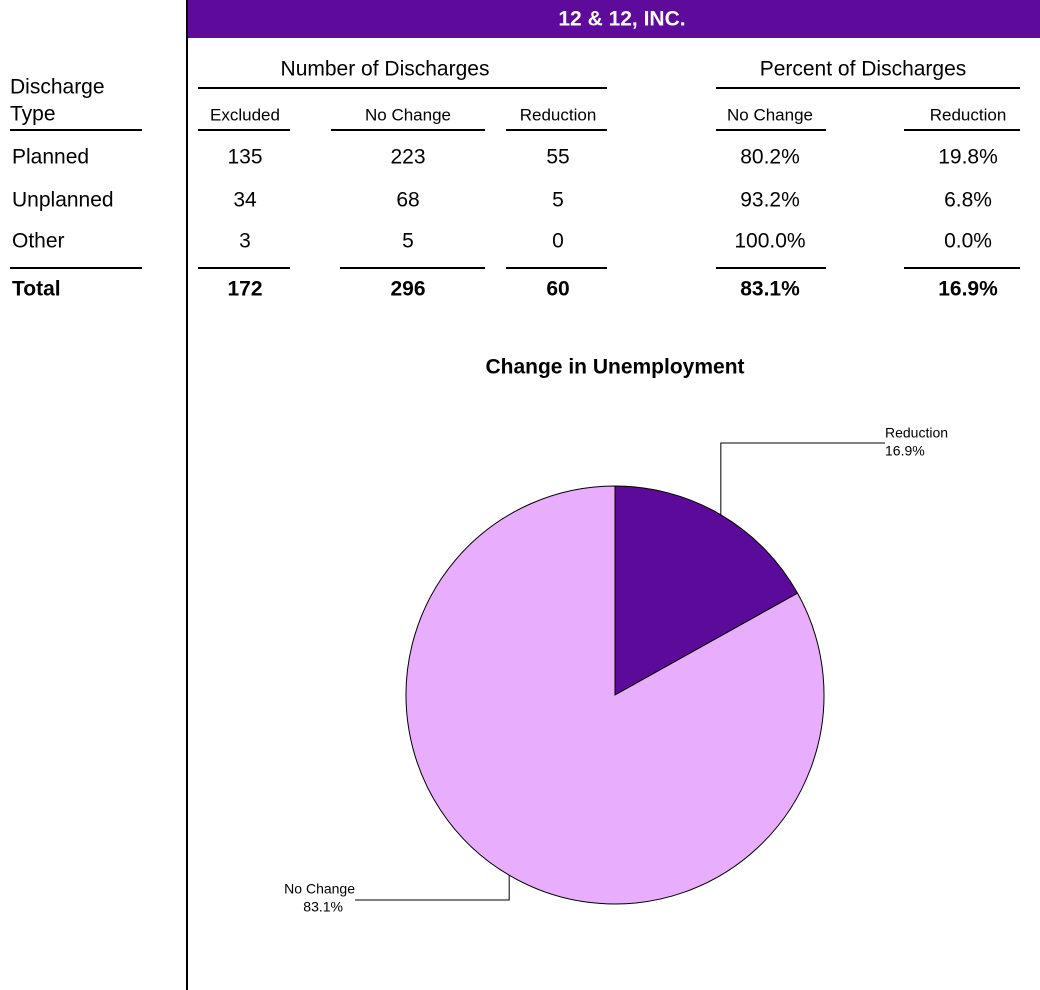 Image resolution: width=1040 pixels, height=990 pixels. Describe the element at coordinates (245, 114) in the screenshot. I see `column-header: Excluded` at that location.